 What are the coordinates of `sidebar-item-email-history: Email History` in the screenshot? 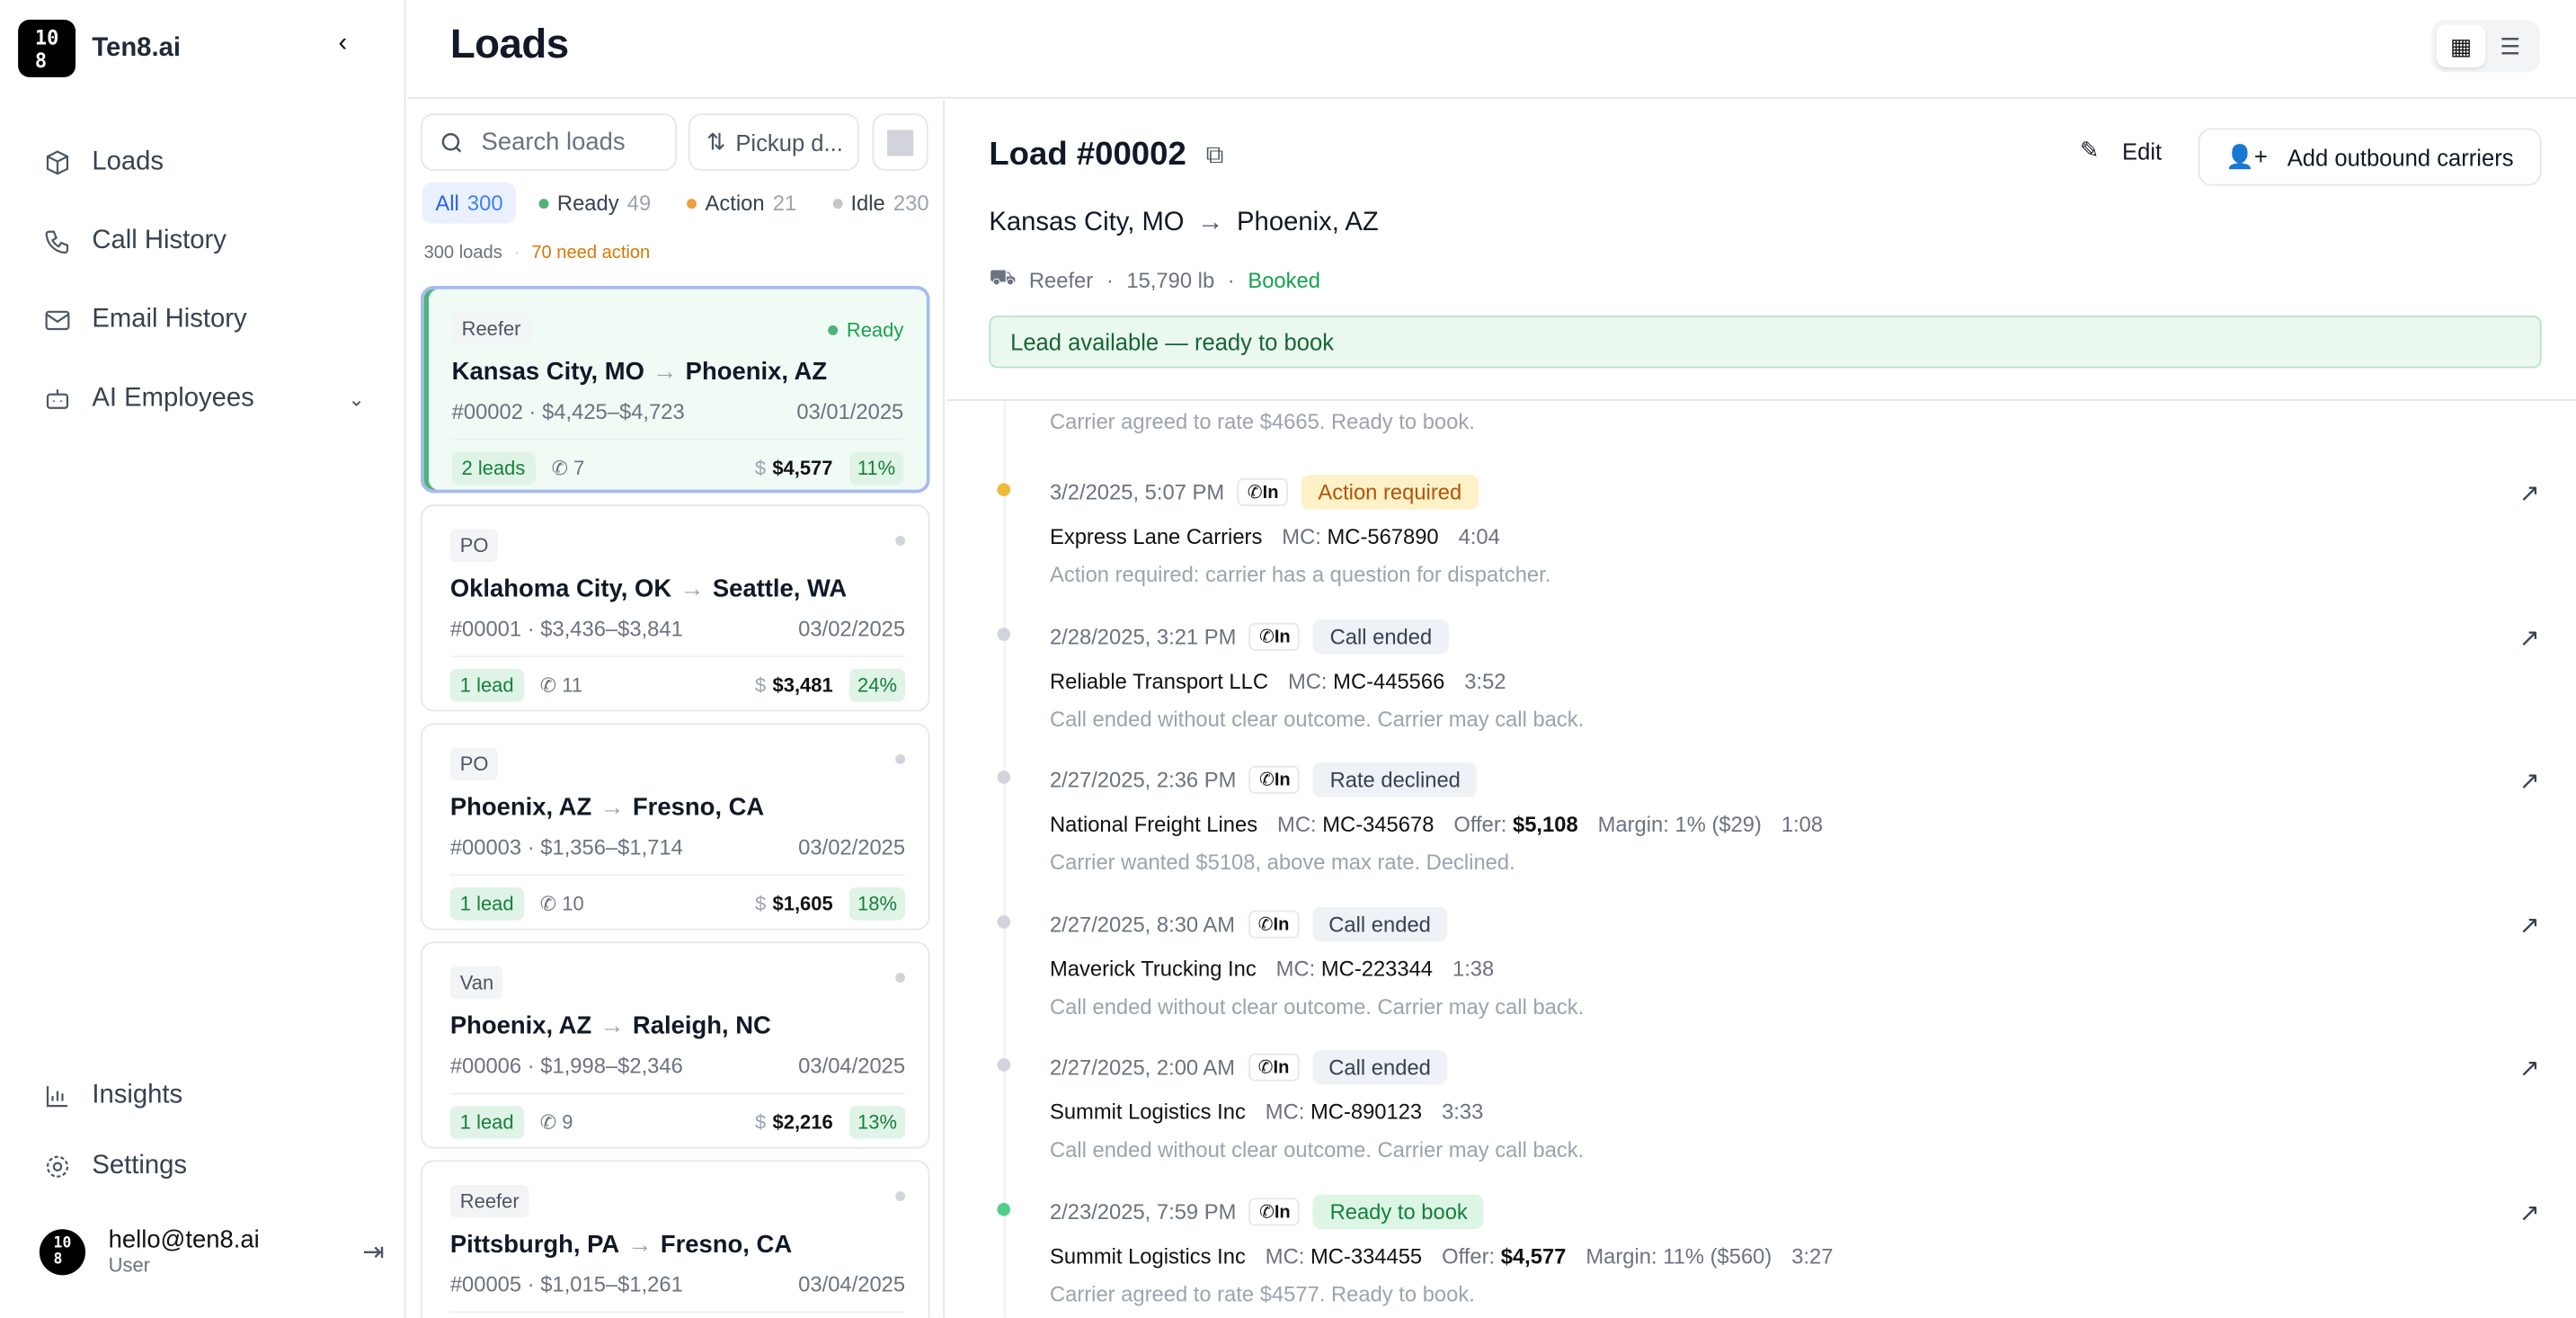 It's located at (204, 321).